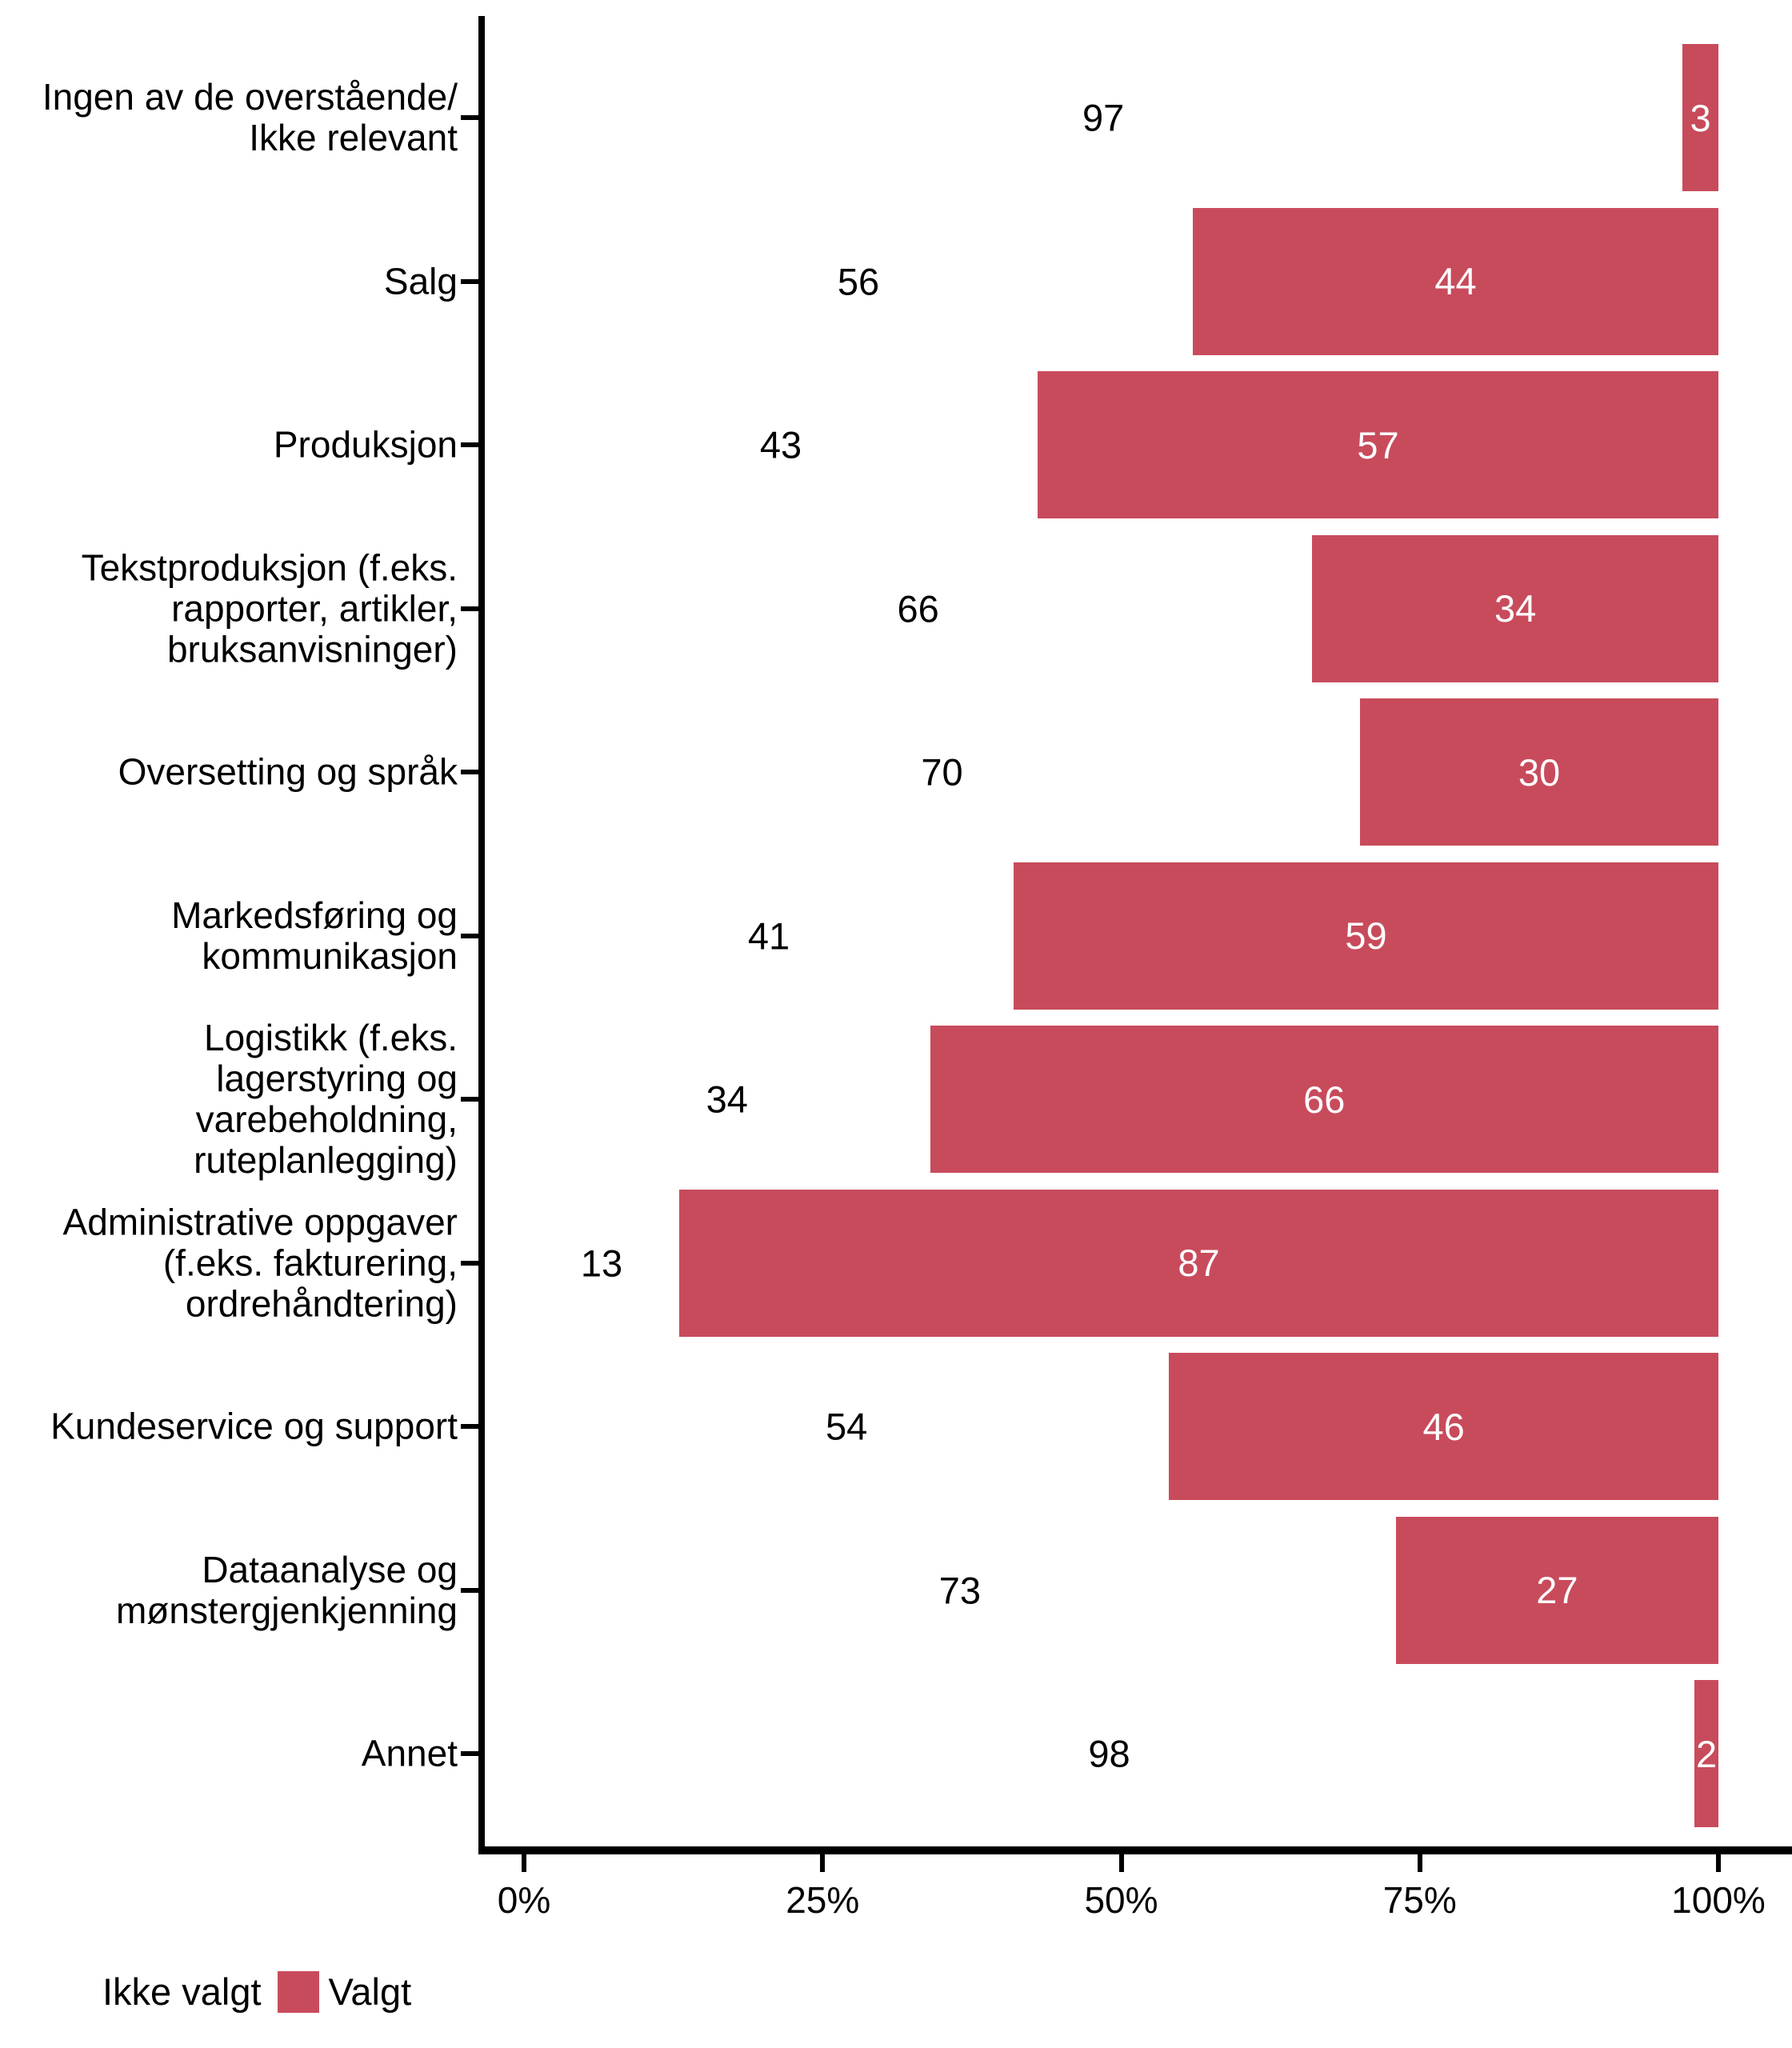  I want to click on legend: Ikke valgt Valgt, so click(231, 1992).